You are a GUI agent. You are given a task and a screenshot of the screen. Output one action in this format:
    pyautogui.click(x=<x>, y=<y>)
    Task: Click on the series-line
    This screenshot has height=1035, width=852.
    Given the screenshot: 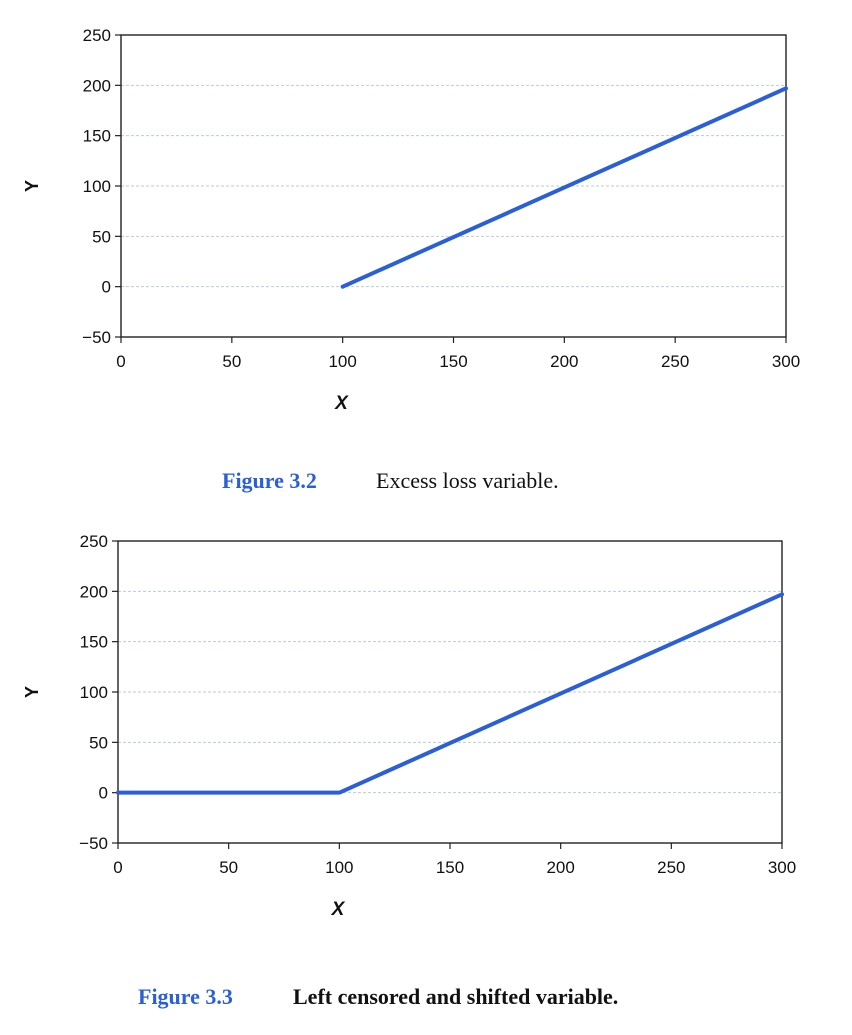 What is the action you would take?
    pyautogui.click(x=564, y=187)
    